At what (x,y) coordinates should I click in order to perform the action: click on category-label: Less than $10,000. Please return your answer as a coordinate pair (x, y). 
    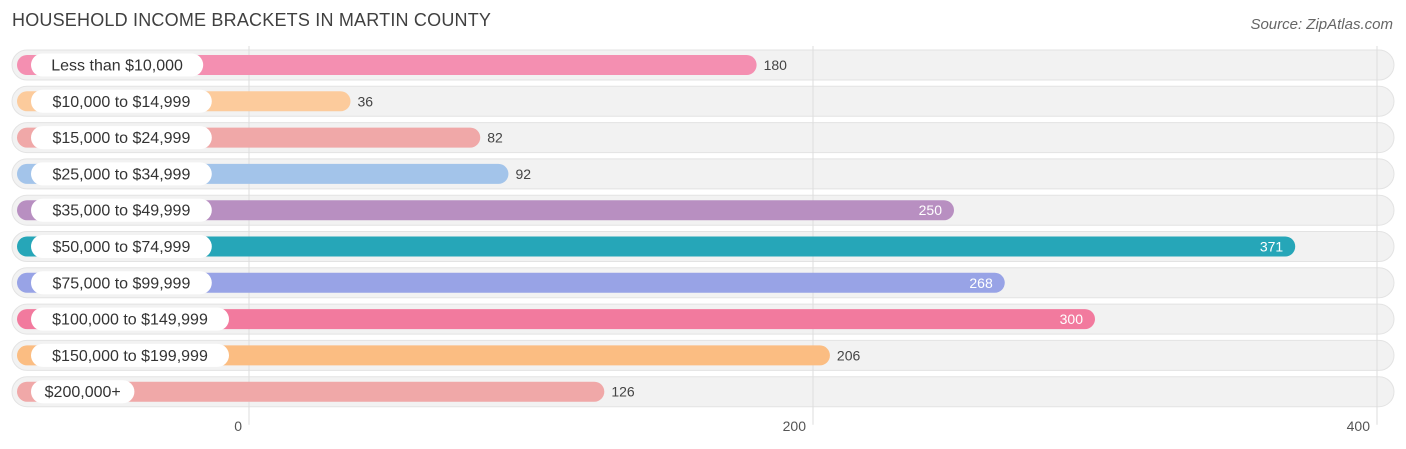
    Looking at the image, I should click on (117, 66).